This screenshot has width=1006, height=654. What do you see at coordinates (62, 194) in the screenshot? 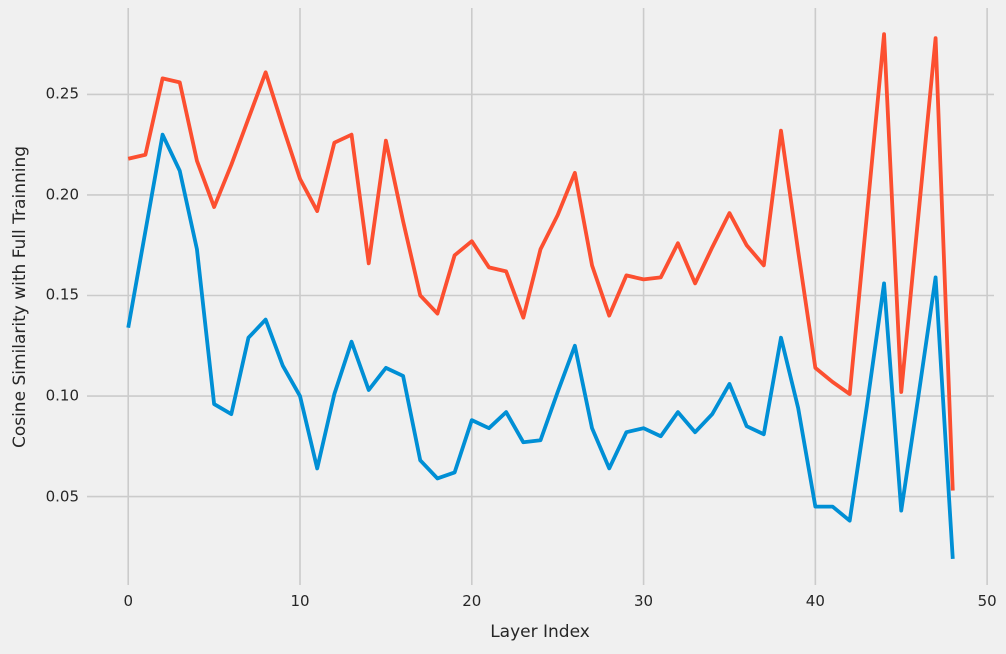
I see `y-tick-label: 0.20` at bounding box center [62, 194].